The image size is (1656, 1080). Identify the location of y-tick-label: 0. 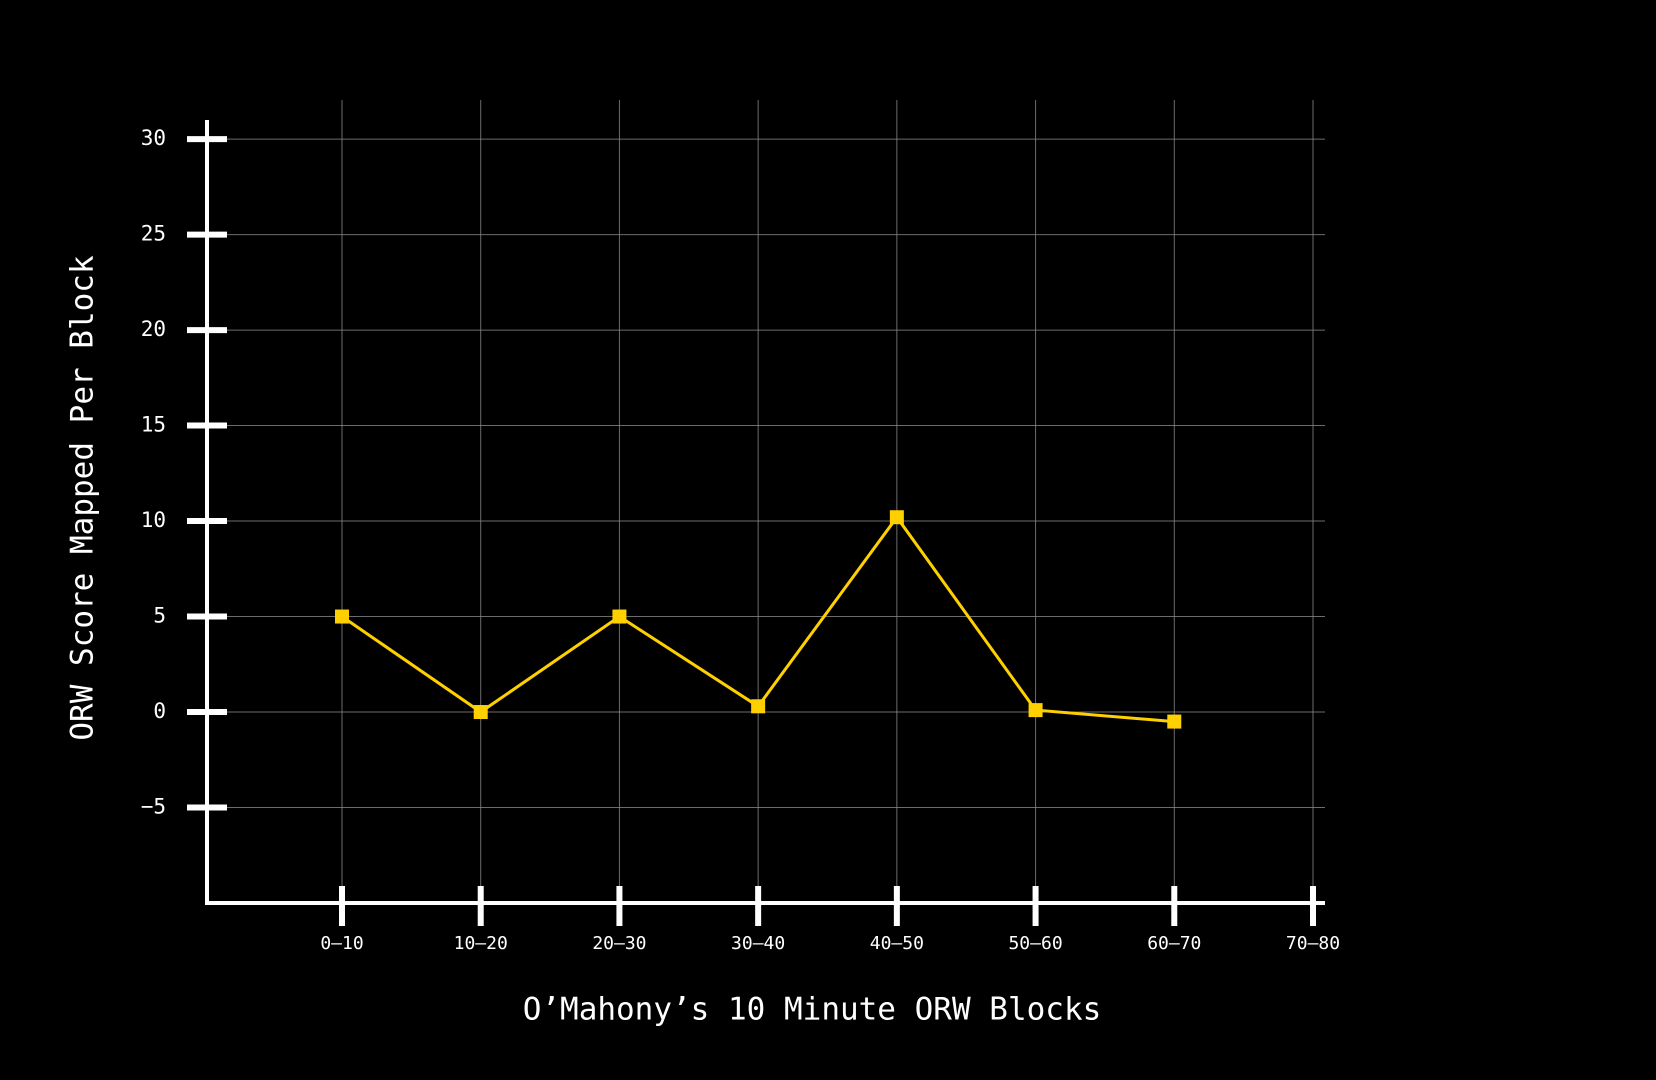
(159, 711).